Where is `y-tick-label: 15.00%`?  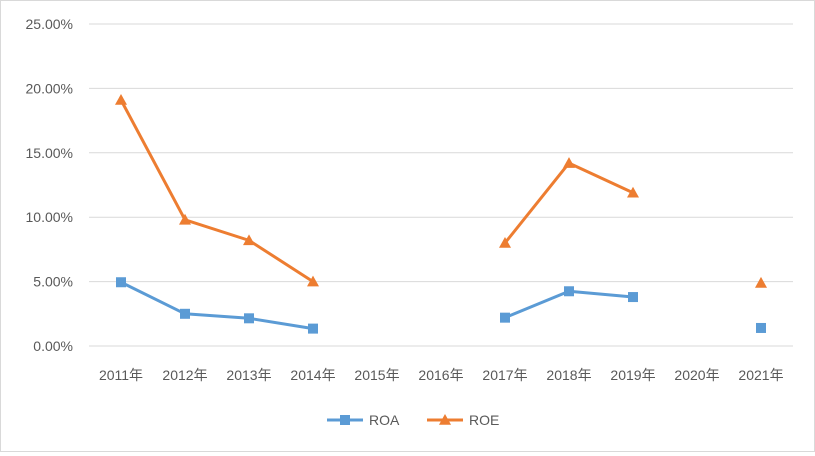 y-tick-label: 15.00% is located at coordinates (49, 153).